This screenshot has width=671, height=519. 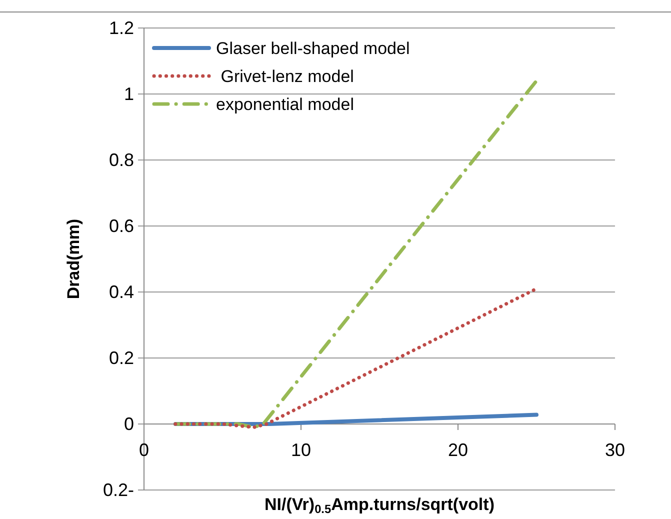 What do you see at coordinates (458, 450) in the screenshot?
I see `x-tick-label: 20` at bounding box center [458, 450].